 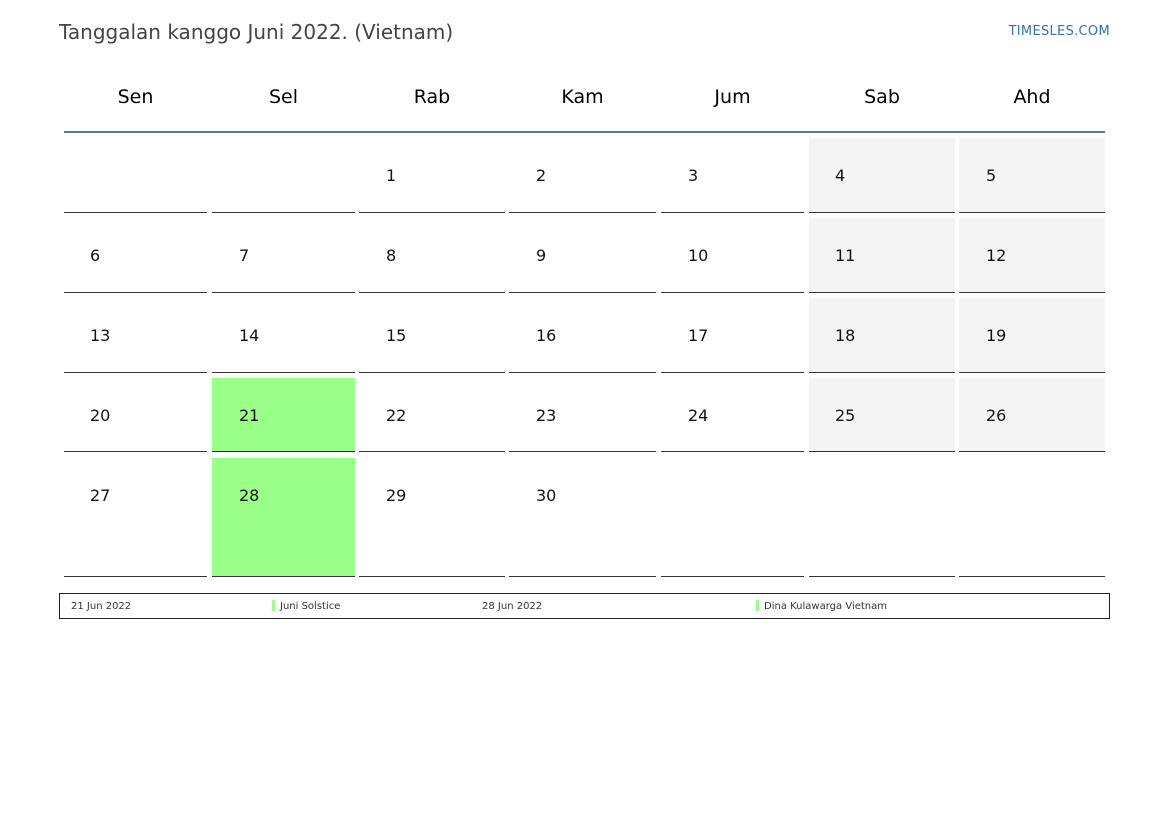 I want to click on day-number: 10, so click(x=698, y=255).